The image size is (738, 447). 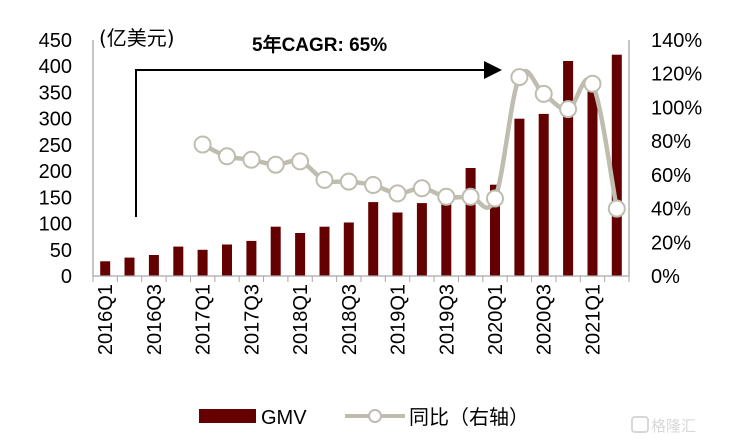 I want to click on bar-2016Q4, so click(x=178, y=261).